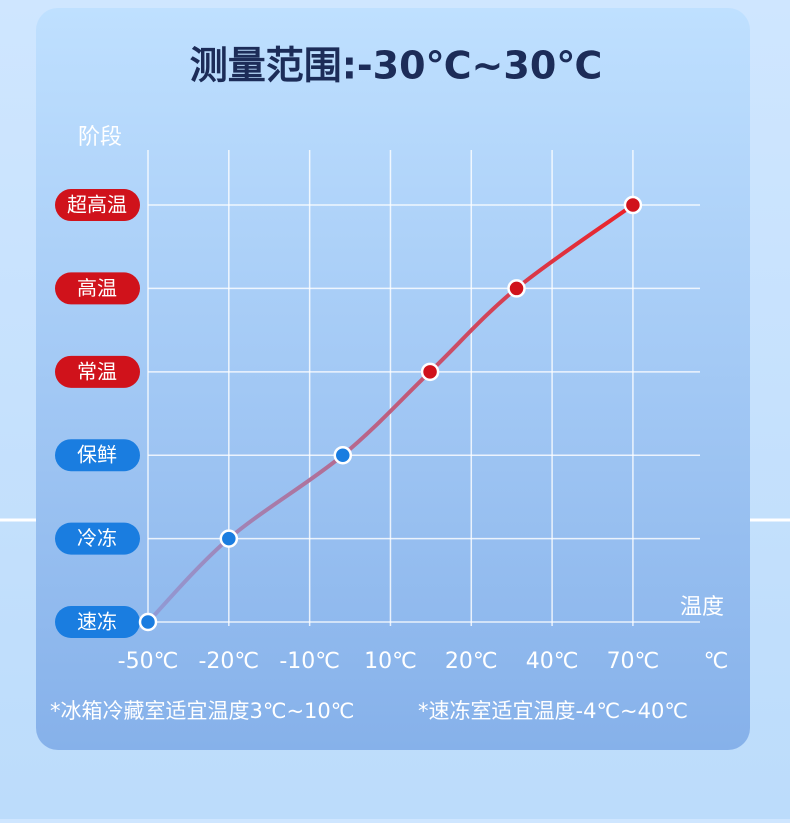  I want to click on y-tick-label: 速冻, so click(97, 622).